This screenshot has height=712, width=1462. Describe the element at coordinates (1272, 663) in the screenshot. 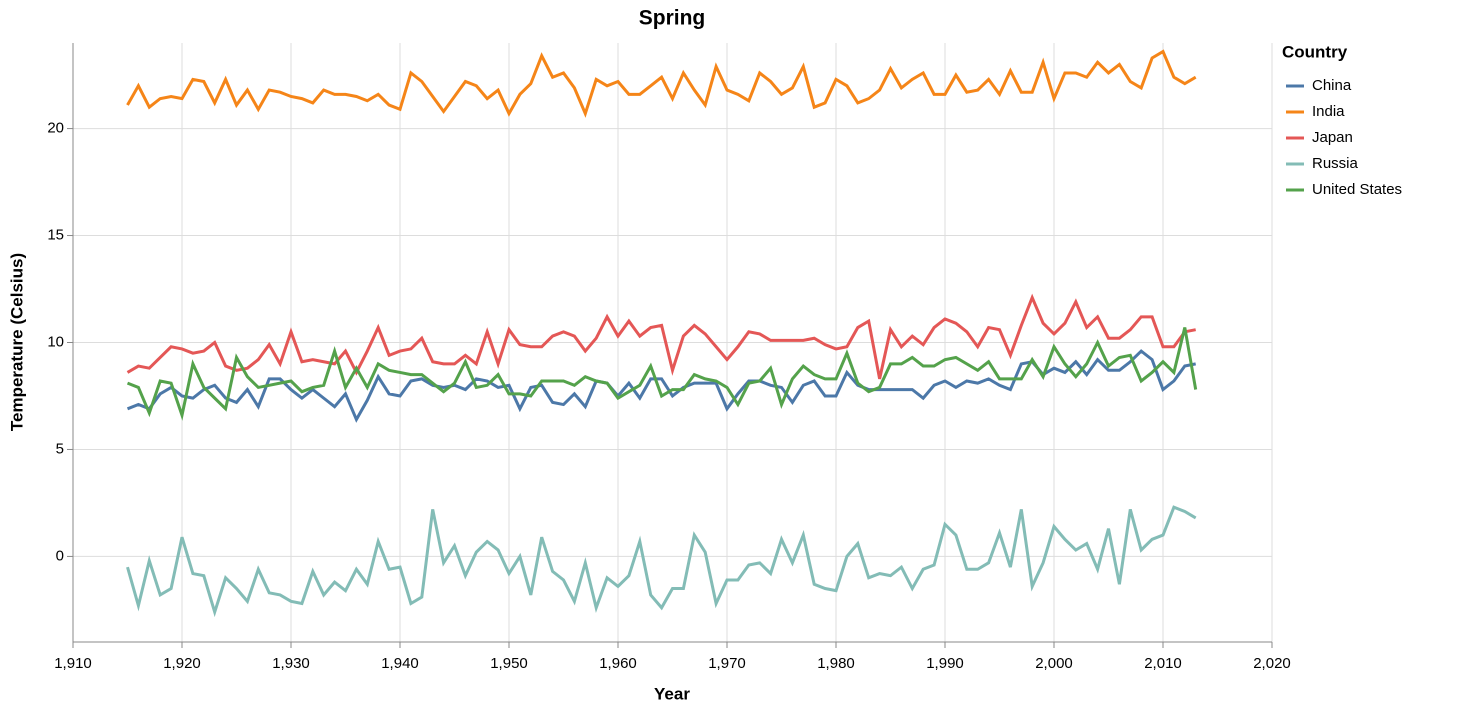

I see `x-tick-label: 2,020` at that location.